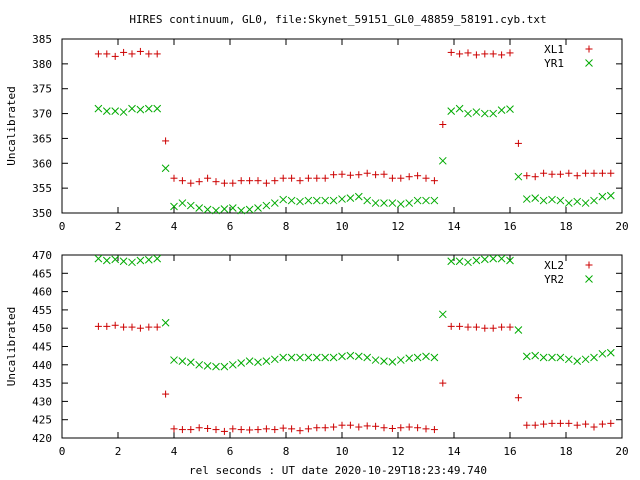 The height and width of the screenshot is (480, 640). Describe the element at coordinates (42, 114) in the screenshot. I see `y-tick-label: 370` at that location.